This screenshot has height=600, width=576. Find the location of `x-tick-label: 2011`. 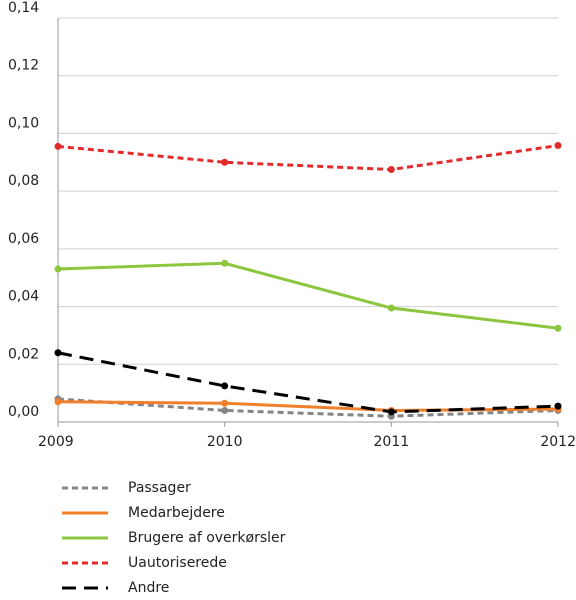

x-tick-label: 2011 is located at coordinates (392, 442).